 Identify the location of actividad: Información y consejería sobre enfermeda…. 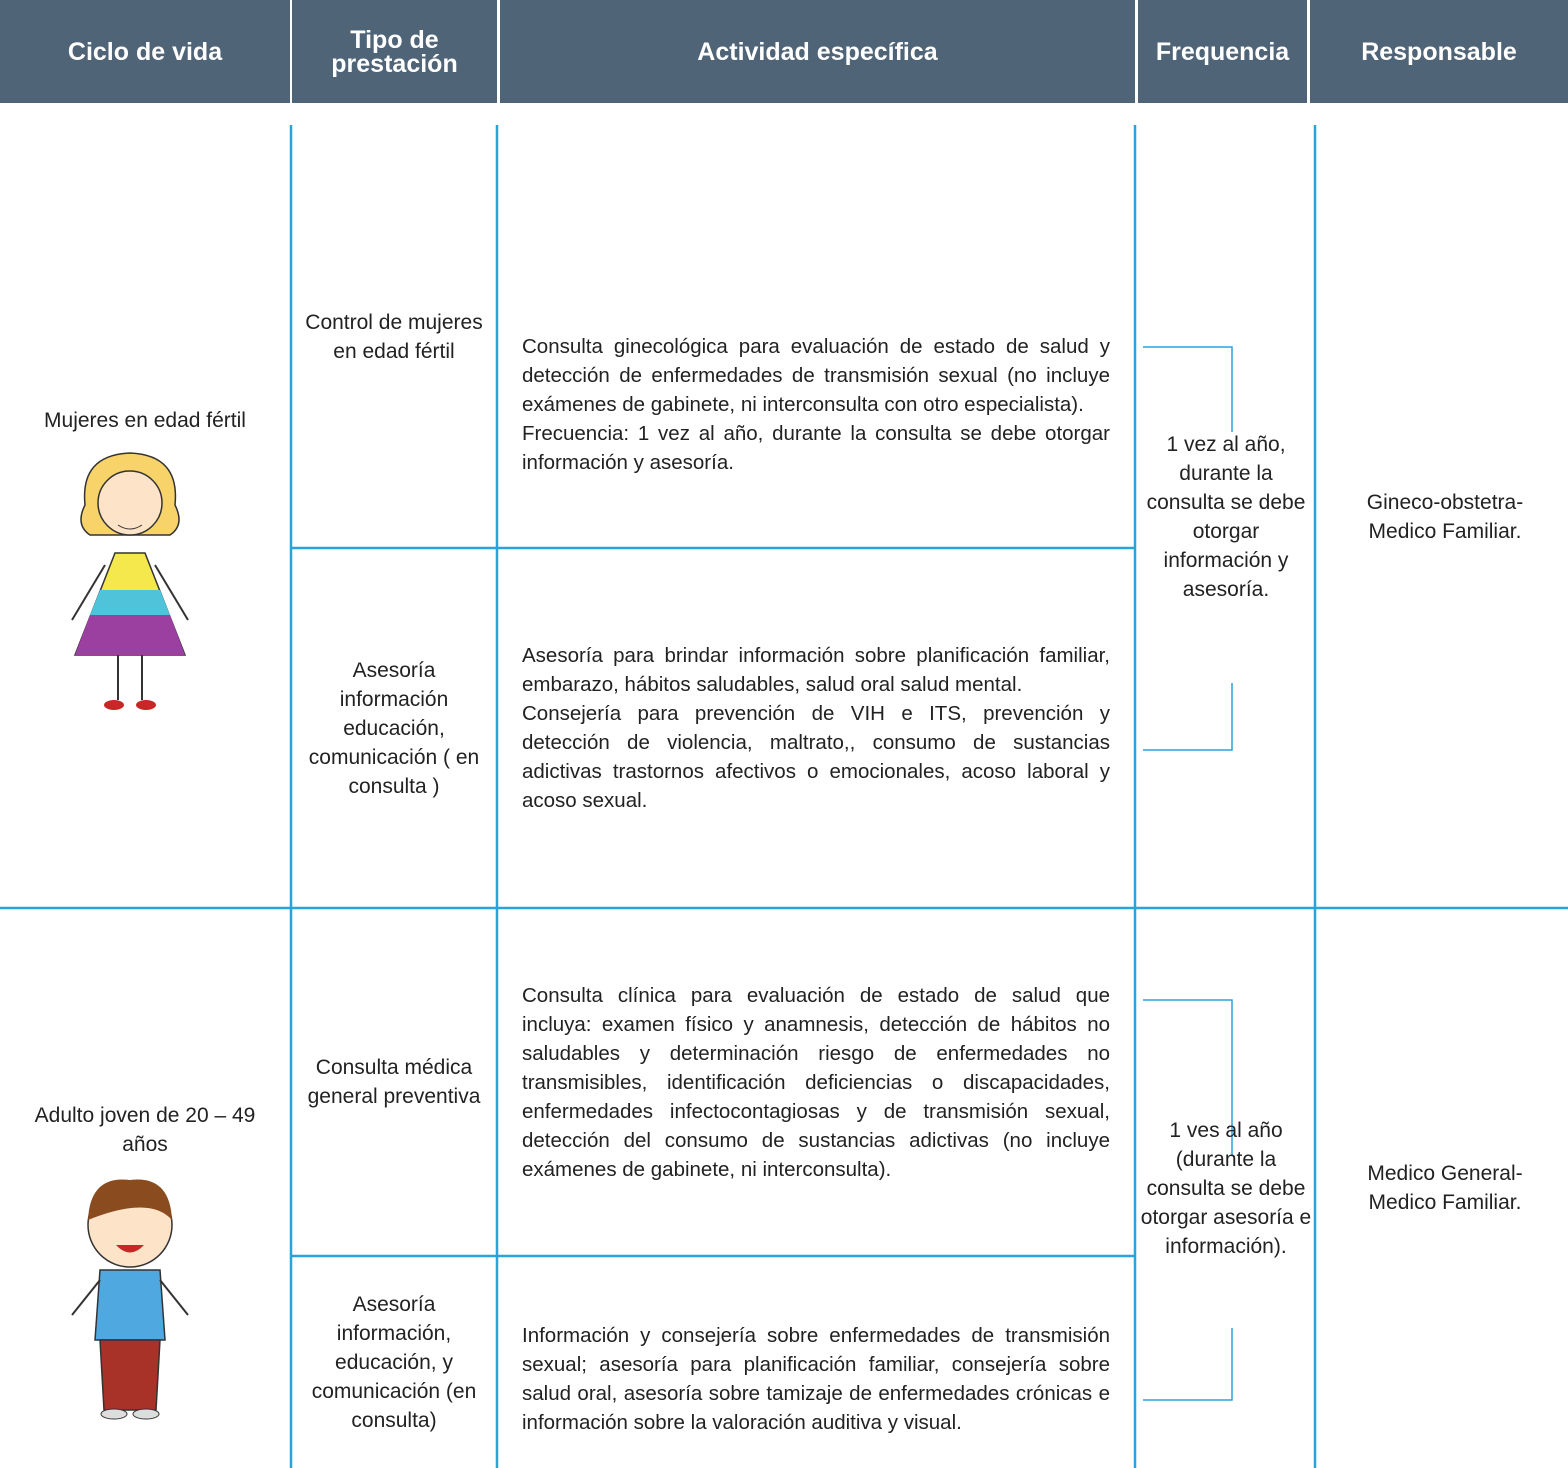
(816, 1379).